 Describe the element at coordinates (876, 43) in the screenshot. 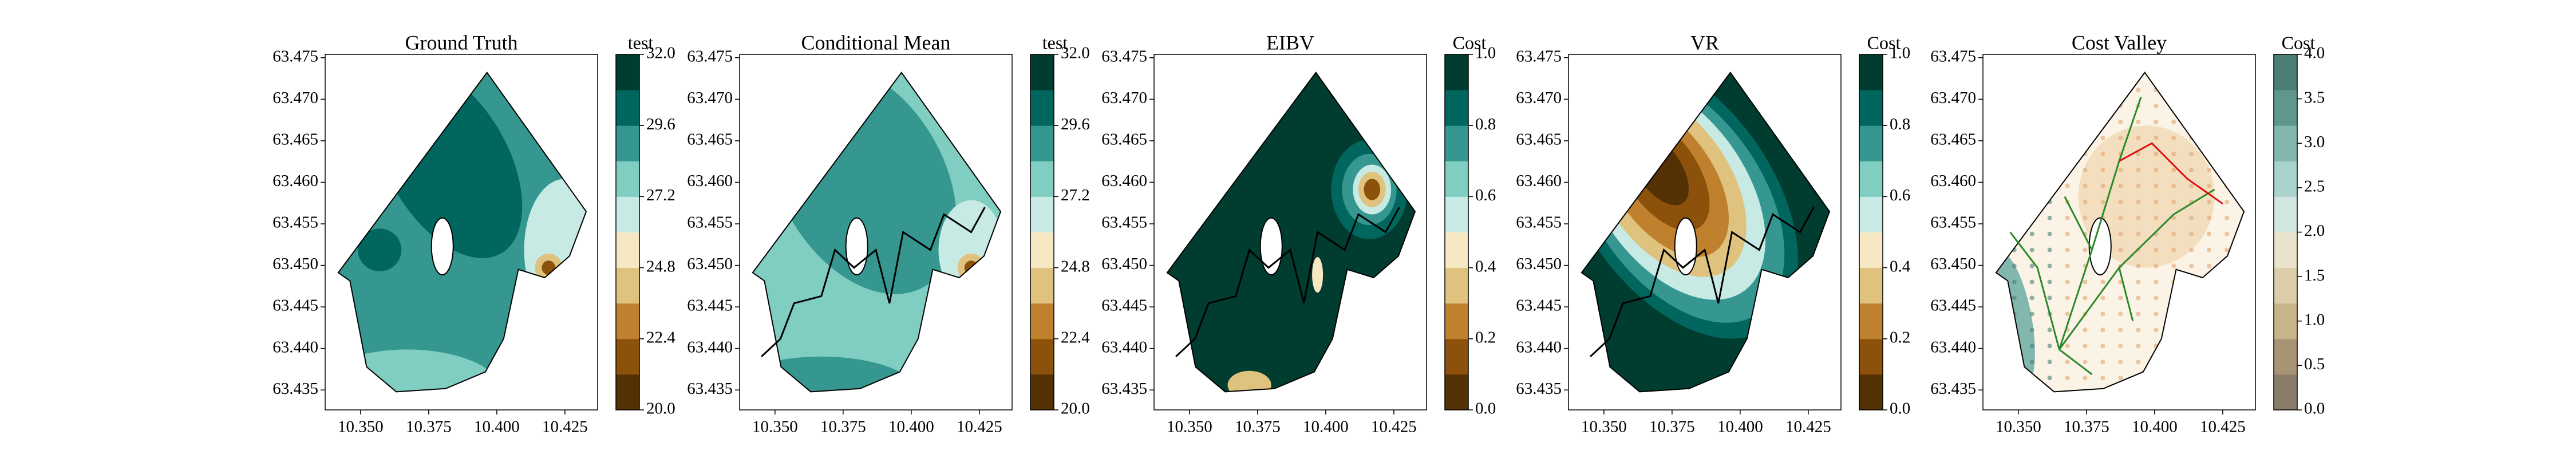

I see `chart-title: Conditional Mean` at that location.